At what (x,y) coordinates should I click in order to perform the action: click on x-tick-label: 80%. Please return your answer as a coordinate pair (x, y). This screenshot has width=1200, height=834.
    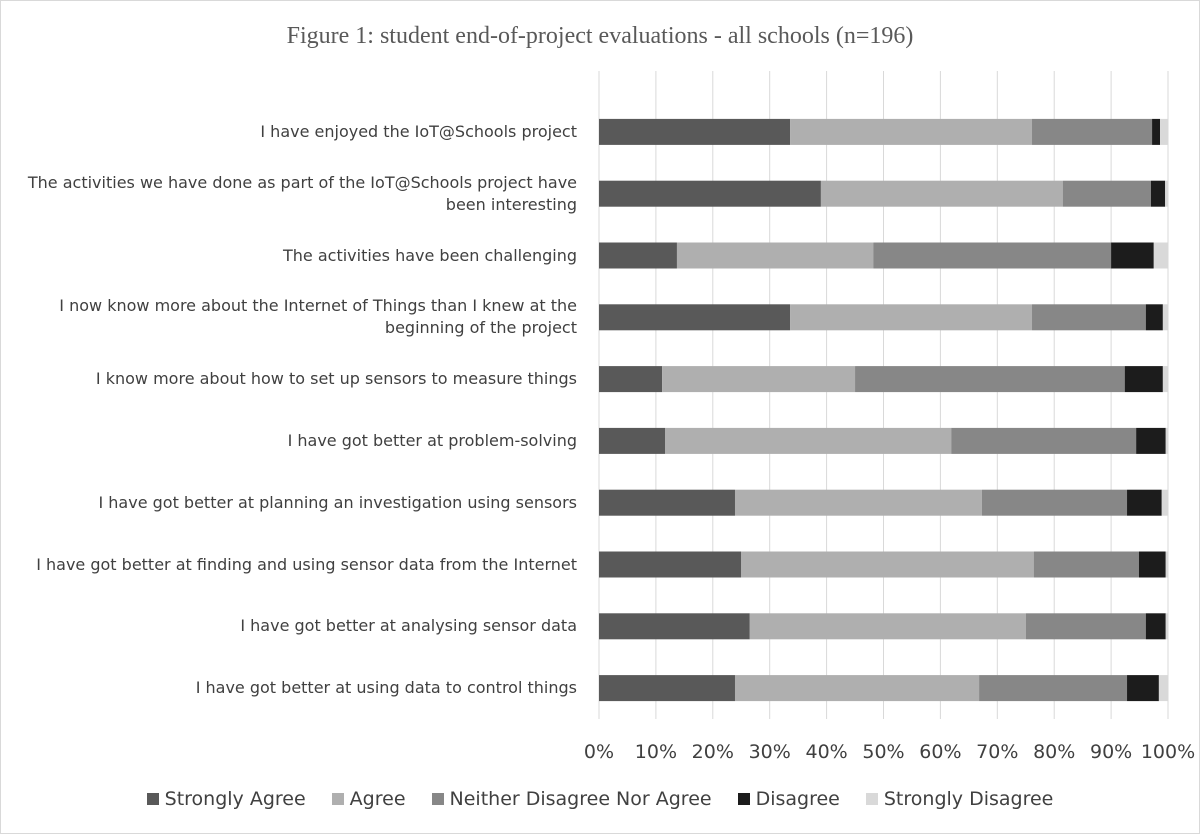
    Looking at the image, I should click on (1054, 752).